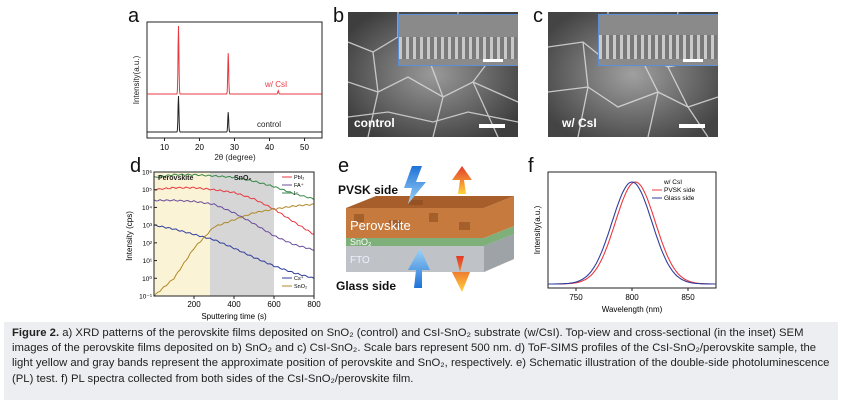 The image size is (842, 402). I want to click on tofsims-y-ticks: 10⁶ 10⁵ 10⁴ 10³ 10² 10¹ 10⁰ 10⁻¹, so click(148, 235).